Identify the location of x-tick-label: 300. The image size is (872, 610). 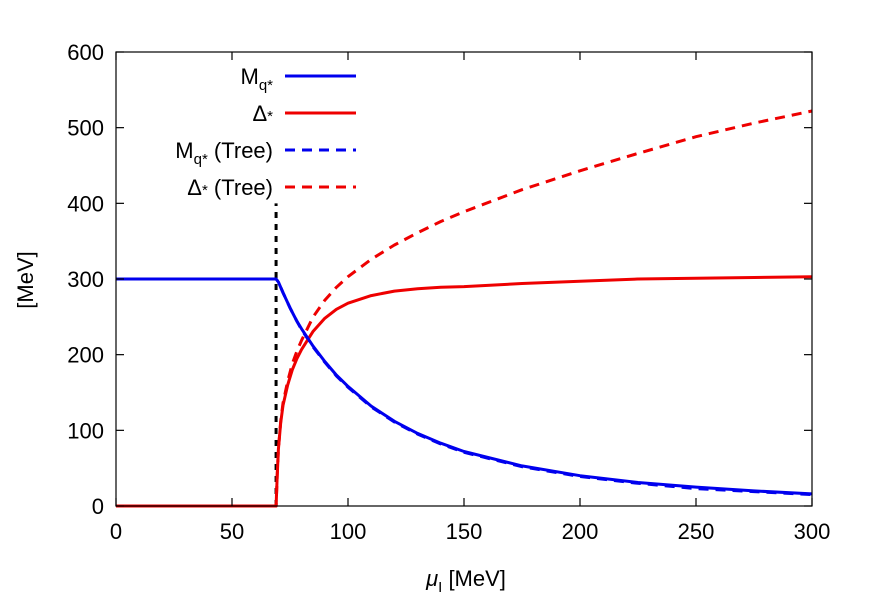
(812, 531).